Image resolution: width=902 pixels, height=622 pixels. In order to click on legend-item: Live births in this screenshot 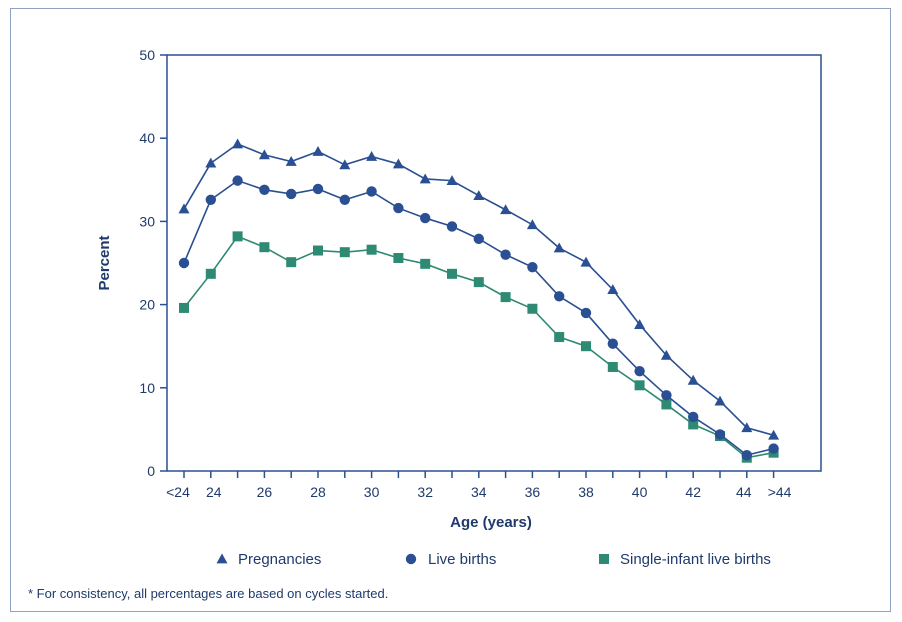, I will do `click(450, 559)`.